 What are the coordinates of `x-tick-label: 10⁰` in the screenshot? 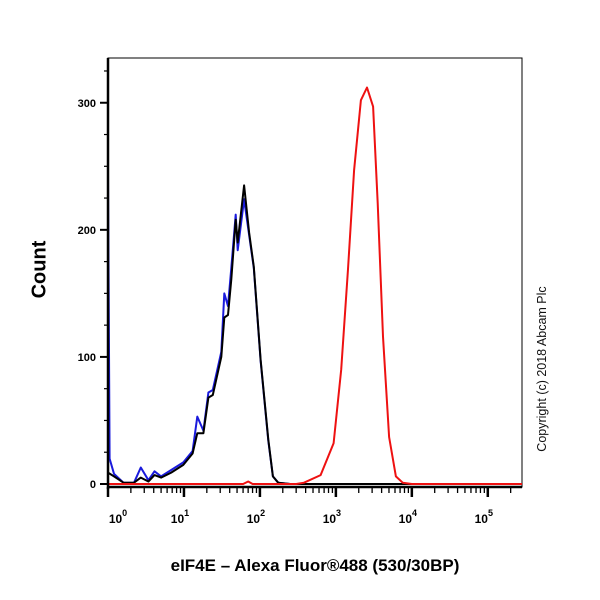 It's located at (118, 517).